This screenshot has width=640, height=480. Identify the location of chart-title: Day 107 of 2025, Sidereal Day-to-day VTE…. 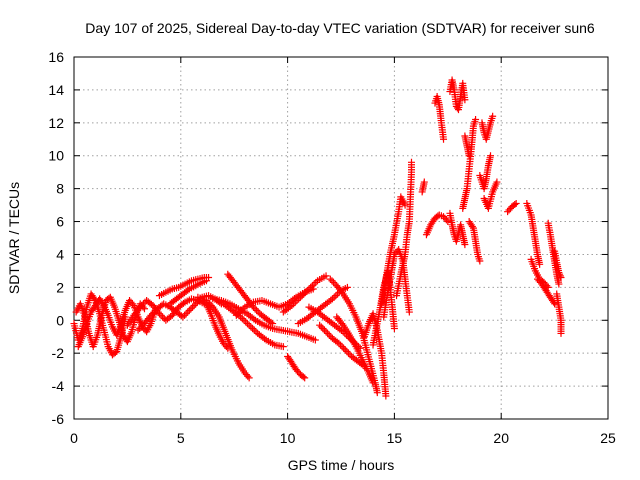
(340, 28).